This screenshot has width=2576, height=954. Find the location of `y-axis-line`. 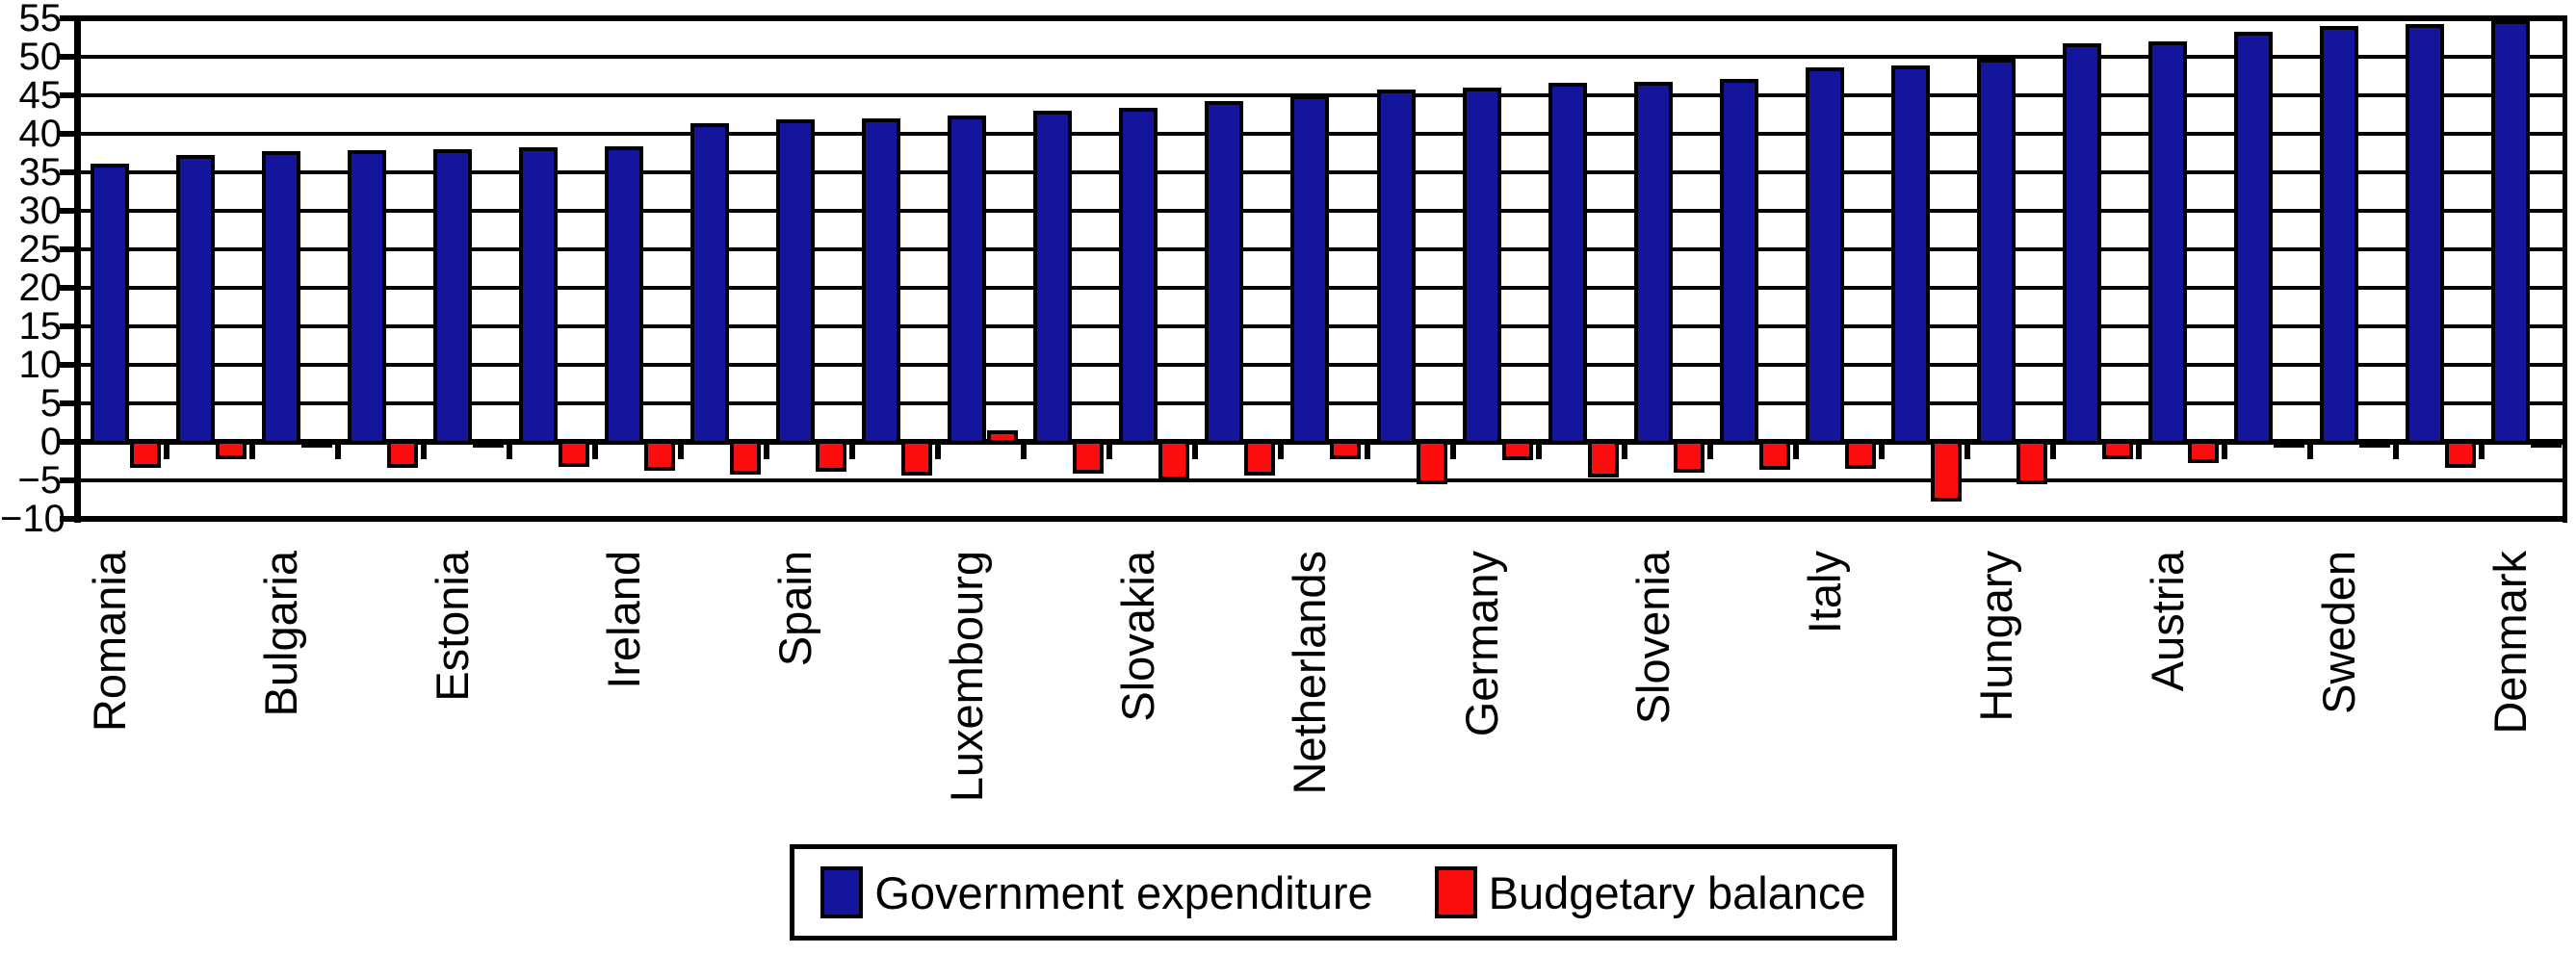

y-axis-line is located at coordinates (77, 269).